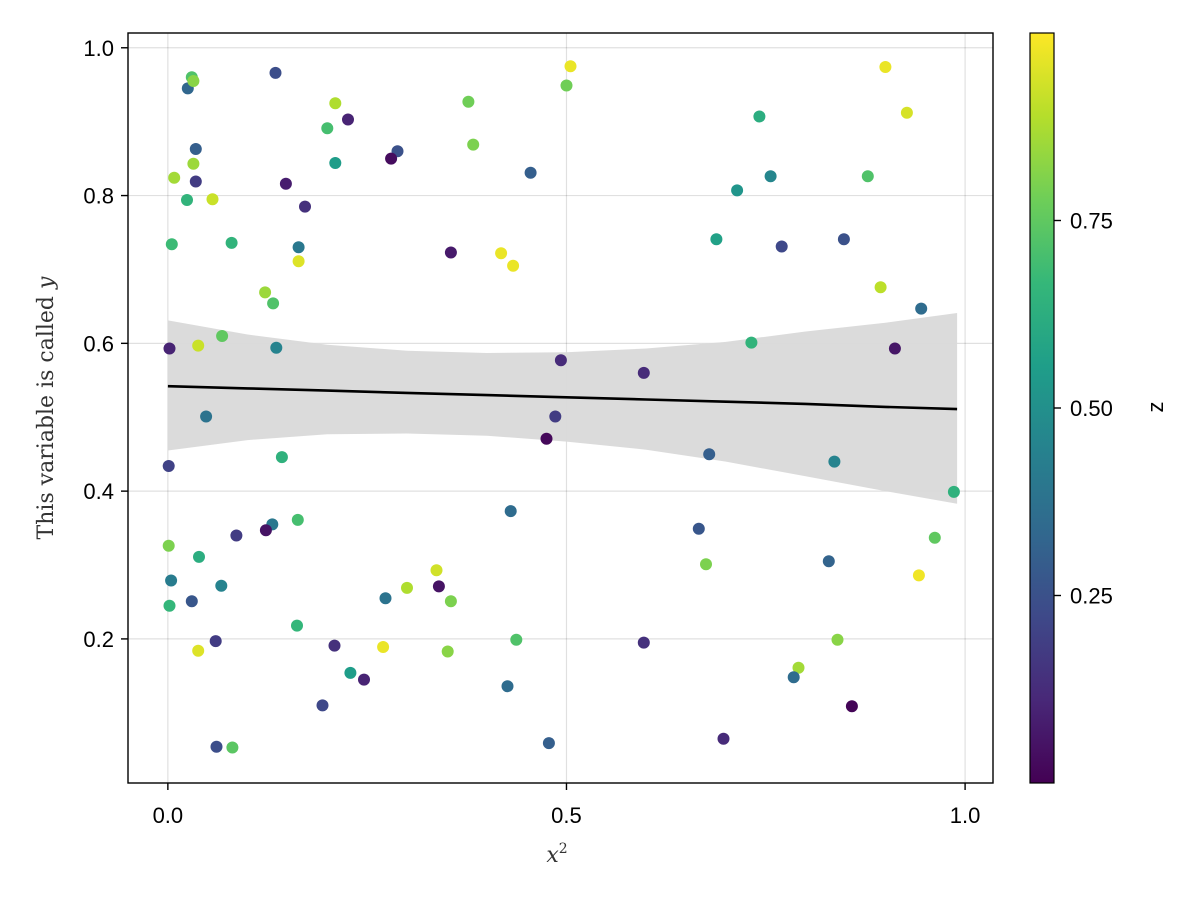  Describe the element at coordinates (98, 639) in the screenshot. I see `y-tick-label: 0.2` at that location.